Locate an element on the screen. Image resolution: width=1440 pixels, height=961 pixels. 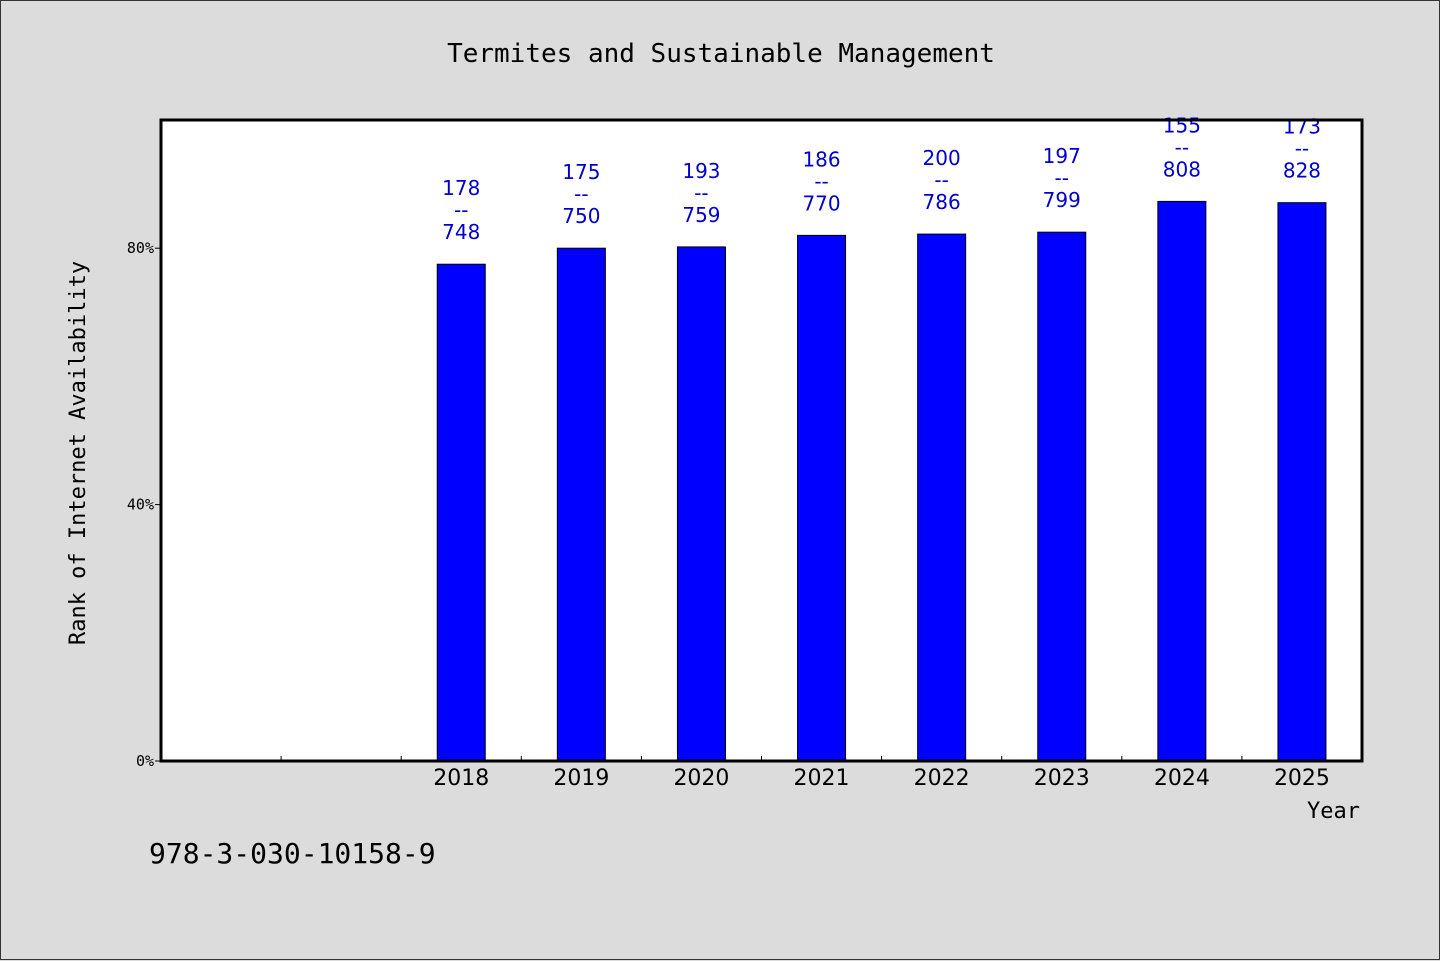
bar-2020 is located at coordinates (701, 504).